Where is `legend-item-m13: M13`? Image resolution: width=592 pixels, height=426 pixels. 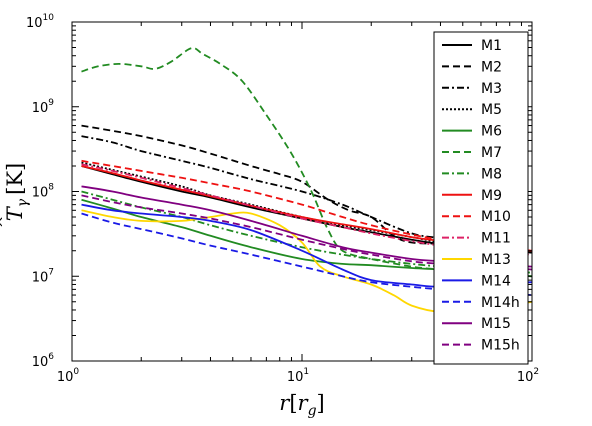
legend-item-m13: M13 is located at coordinates (476, 260).